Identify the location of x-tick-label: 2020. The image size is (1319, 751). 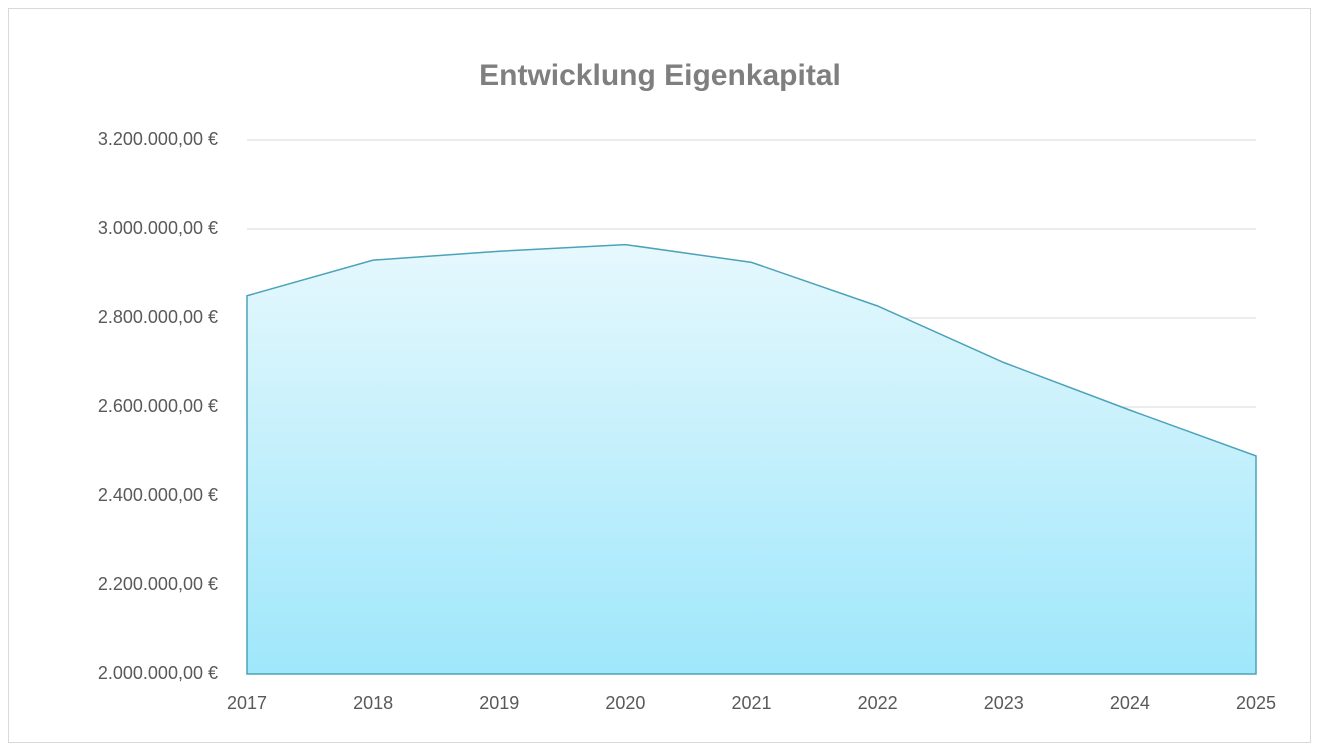
(625, 703).